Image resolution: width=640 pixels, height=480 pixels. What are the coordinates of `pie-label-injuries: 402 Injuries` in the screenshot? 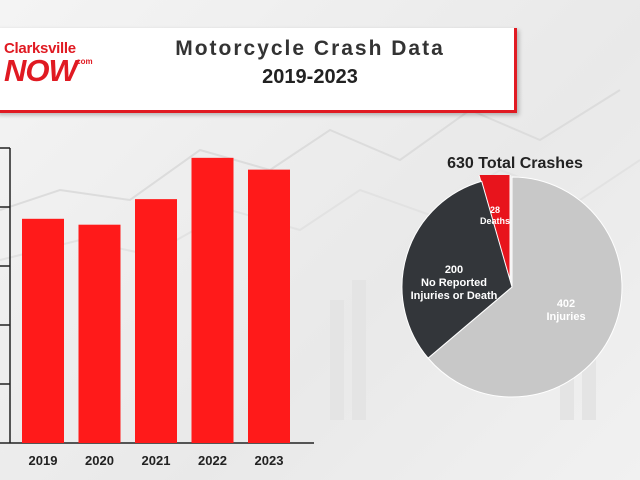 It's located at (565, 310).